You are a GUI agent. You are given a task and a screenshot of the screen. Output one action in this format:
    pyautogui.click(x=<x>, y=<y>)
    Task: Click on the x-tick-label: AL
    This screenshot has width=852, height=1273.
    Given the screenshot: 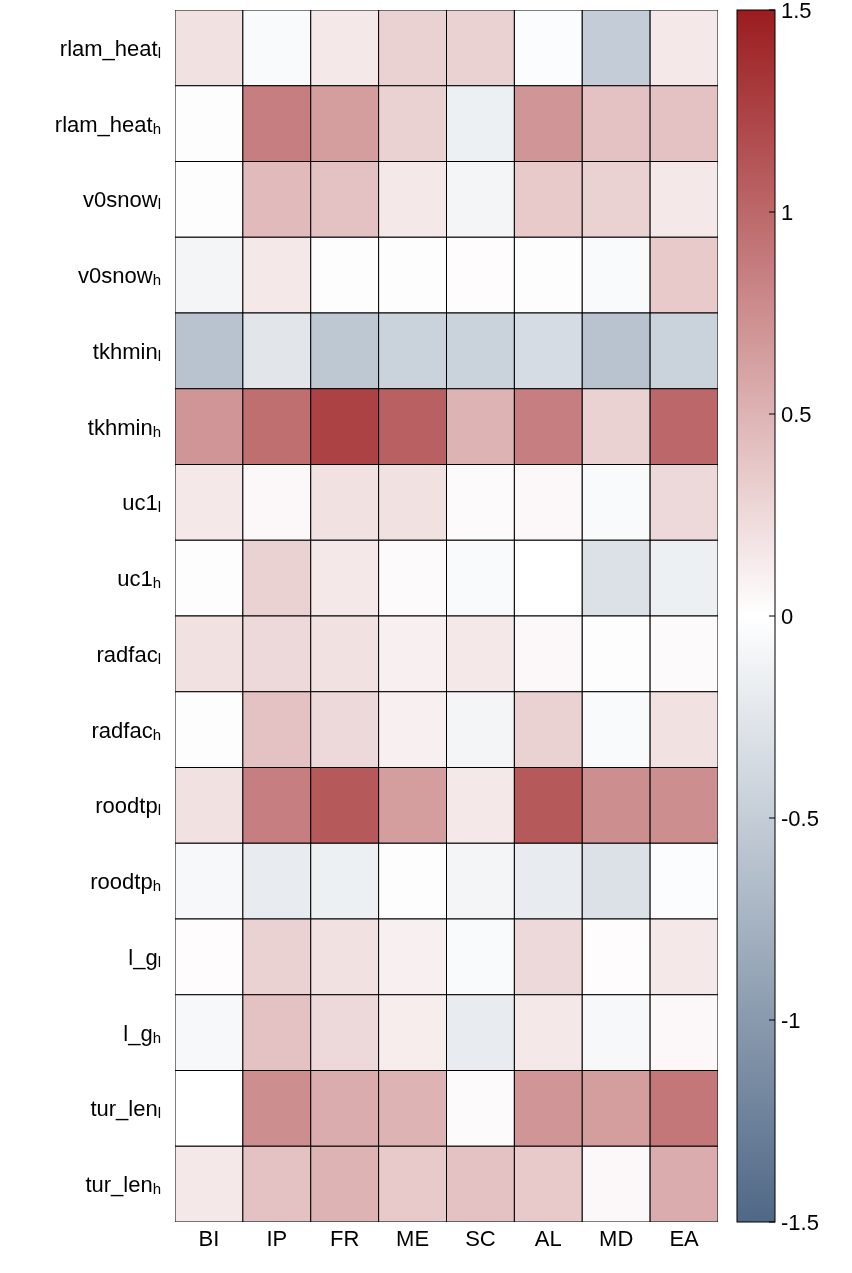 What is the action you would take?
    pyautogui.click(x=548, y=1238)
    